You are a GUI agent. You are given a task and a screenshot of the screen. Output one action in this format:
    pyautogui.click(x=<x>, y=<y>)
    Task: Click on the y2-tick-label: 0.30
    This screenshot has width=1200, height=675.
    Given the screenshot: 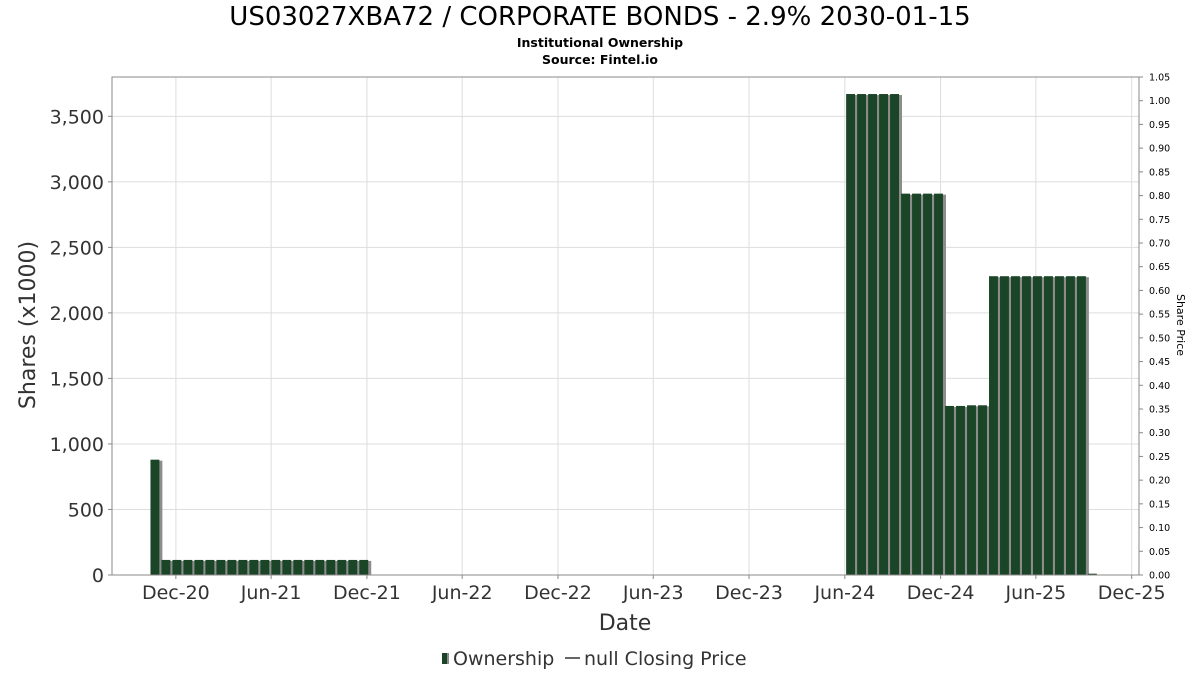 What is the action you would take?
    pyautogui.click(x=1159, y=433)
    